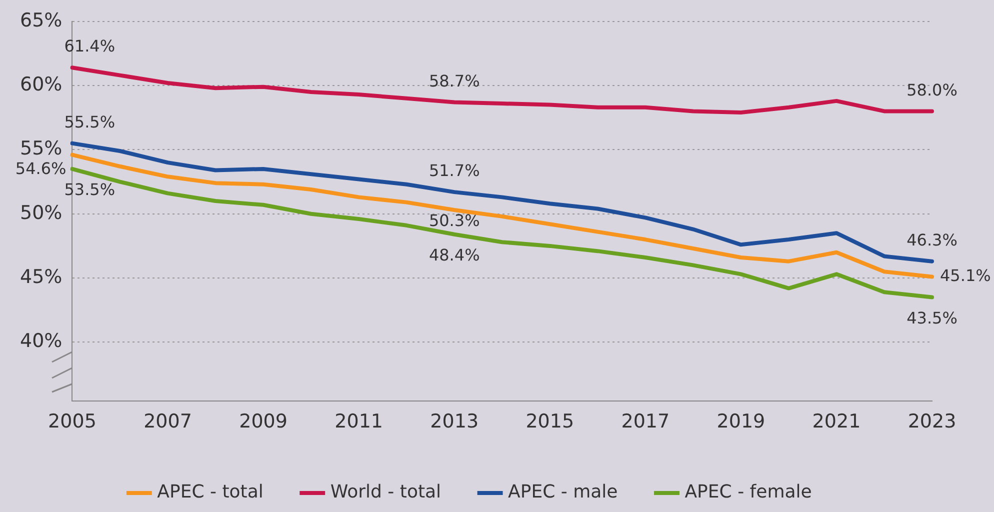 The height and width of the screenshot is (512, 994). I want to click on data-label: 58.7%, so click(454, 80).